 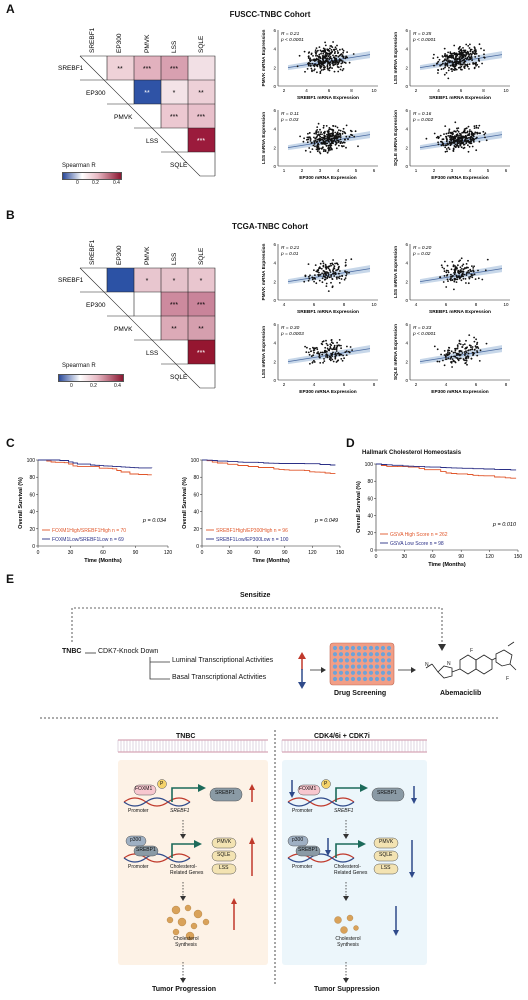 I want to click on cdk7-label: CDK7-Knock Down, so click(x=128, y=651).